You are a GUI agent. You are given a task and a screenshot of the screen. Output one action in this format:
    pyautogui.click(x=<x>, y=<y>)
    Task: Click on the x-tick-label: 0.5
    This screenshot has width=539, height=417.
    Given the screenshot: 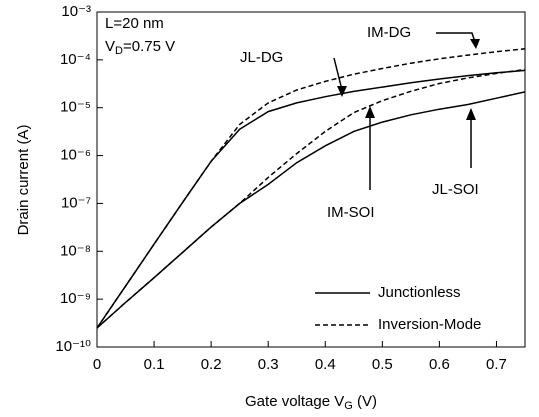 What is the action you would take?
    pyautogui.click(x=382, y=364)
    